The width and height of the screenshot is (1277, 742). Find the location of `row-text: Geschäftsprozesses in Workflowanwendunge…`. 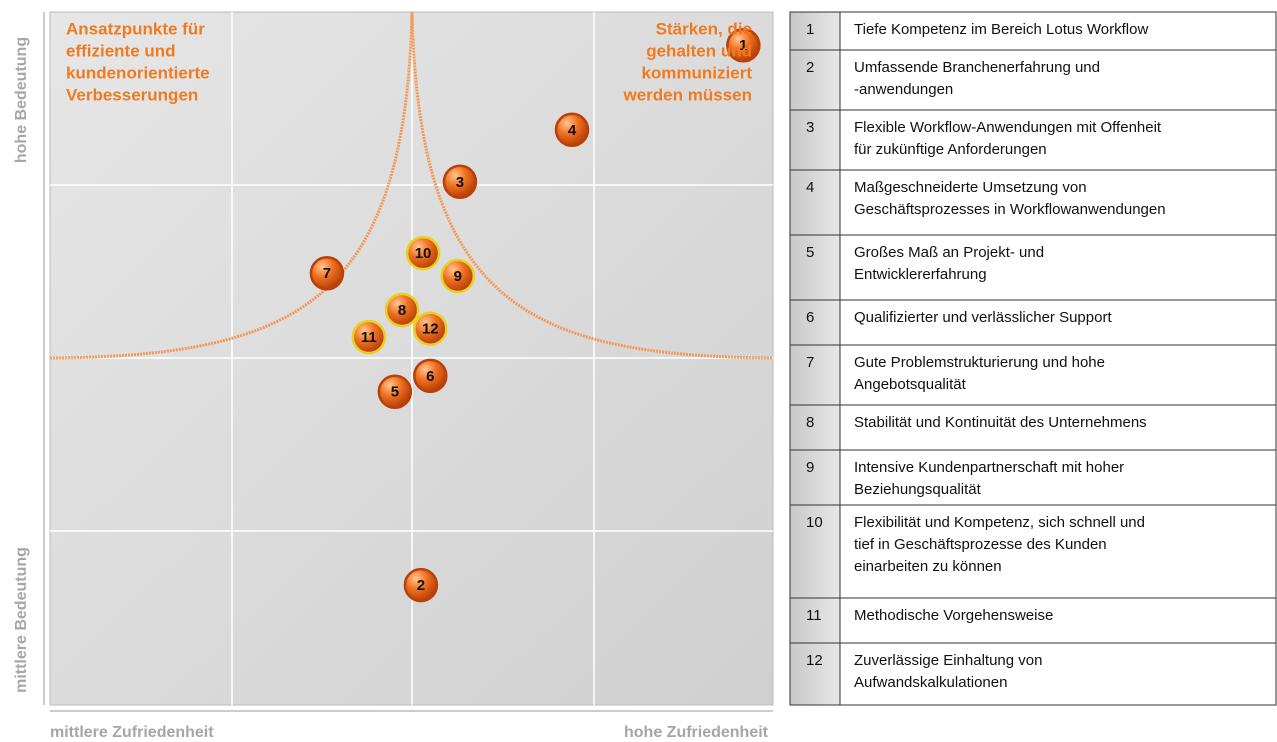

row-text: Geschäftsprozesses in Workflowanwendunge… is located at coordinates (1010, 209).